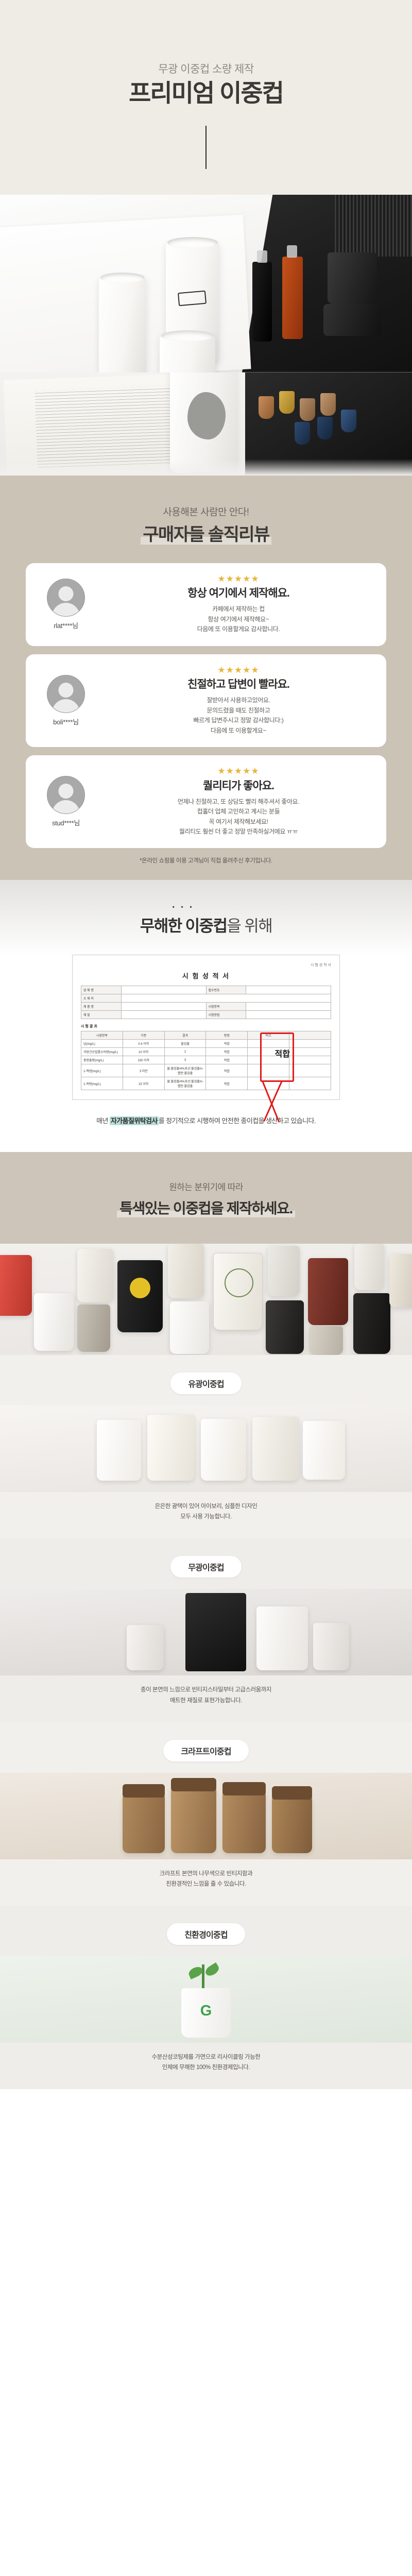 The image size is (412, 2576). I want to click on syrup-bottle-amber, so click(292, 292).